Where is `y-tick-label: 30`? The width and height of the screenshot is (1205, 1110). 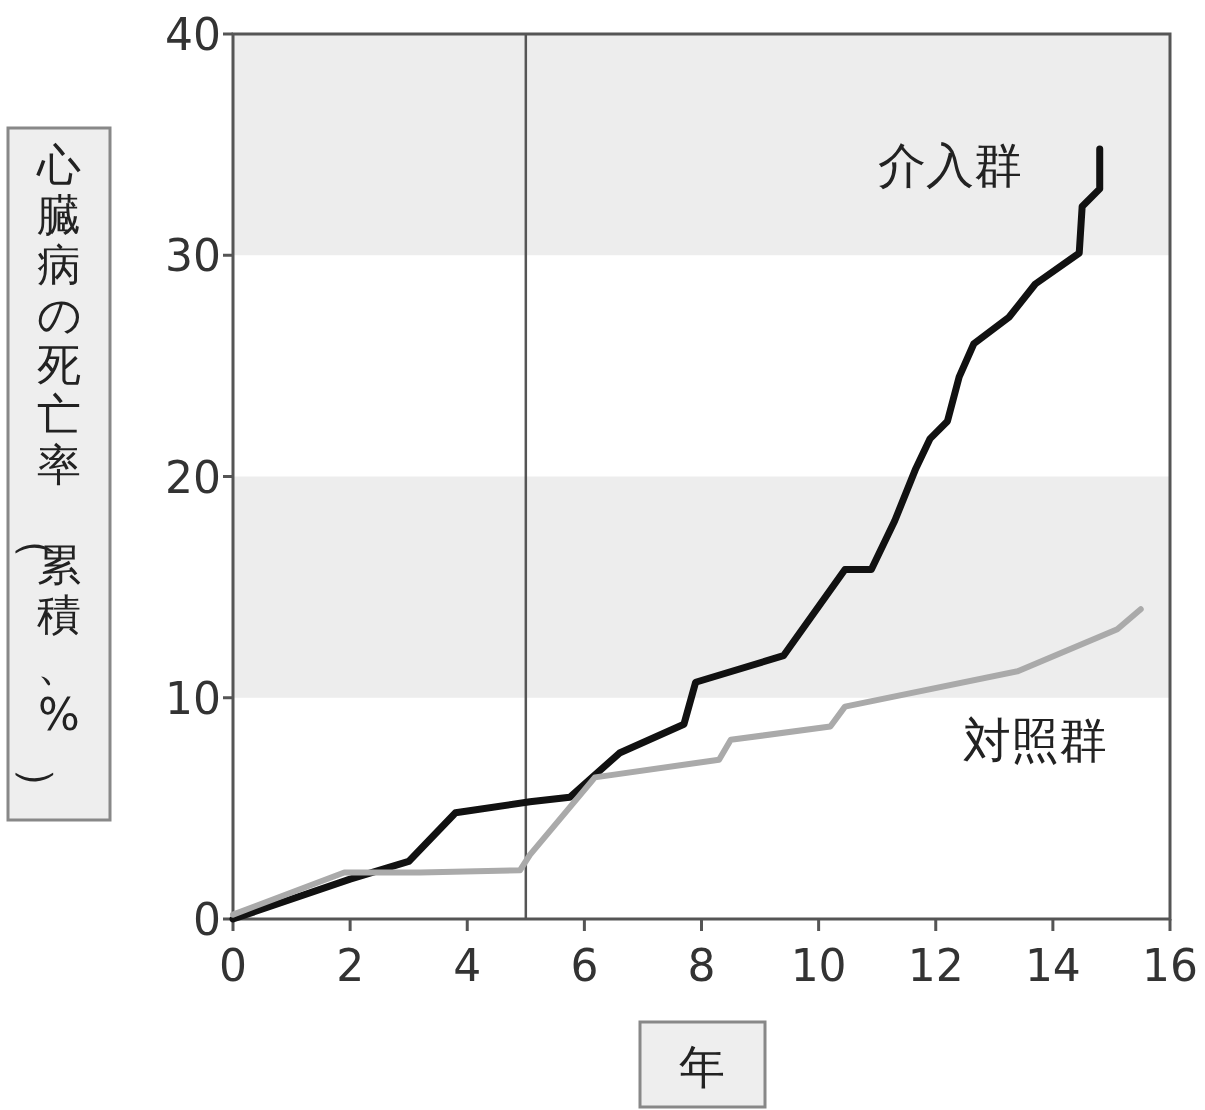 y-tick-label: 30 is located at coordinates (193, 256).